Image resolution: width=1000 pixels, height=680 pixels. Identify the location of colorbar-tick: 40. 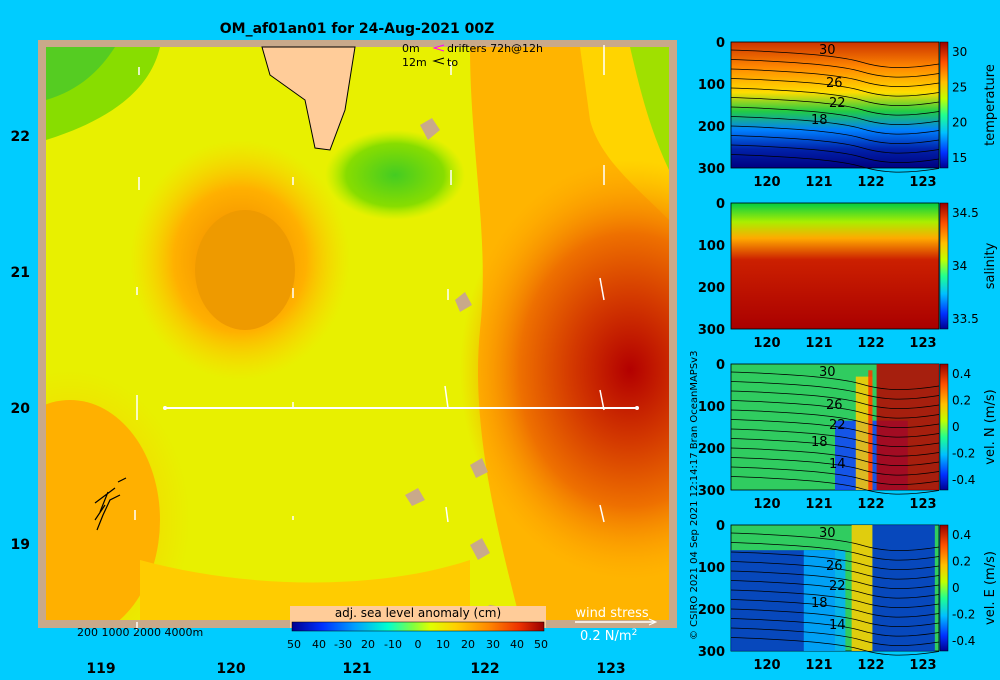
(517, 644).